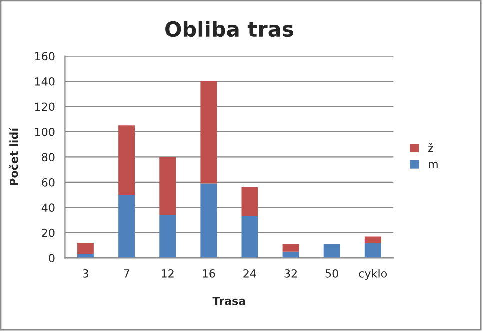 Image resolution: width=483 pixels, height=331 pixels. I want to click on legend-label: ž, so click(431, 147).